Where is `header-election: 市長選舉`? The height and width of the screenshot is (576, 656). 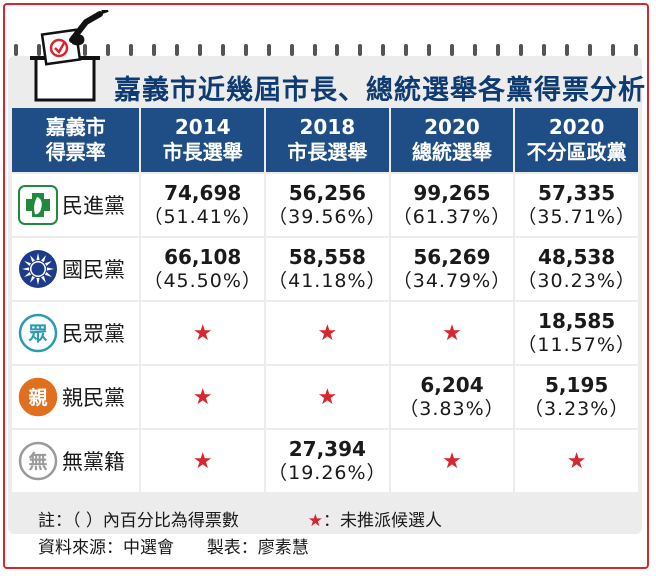
header-election: 市長選舉 is located at coordinates (202, 152).